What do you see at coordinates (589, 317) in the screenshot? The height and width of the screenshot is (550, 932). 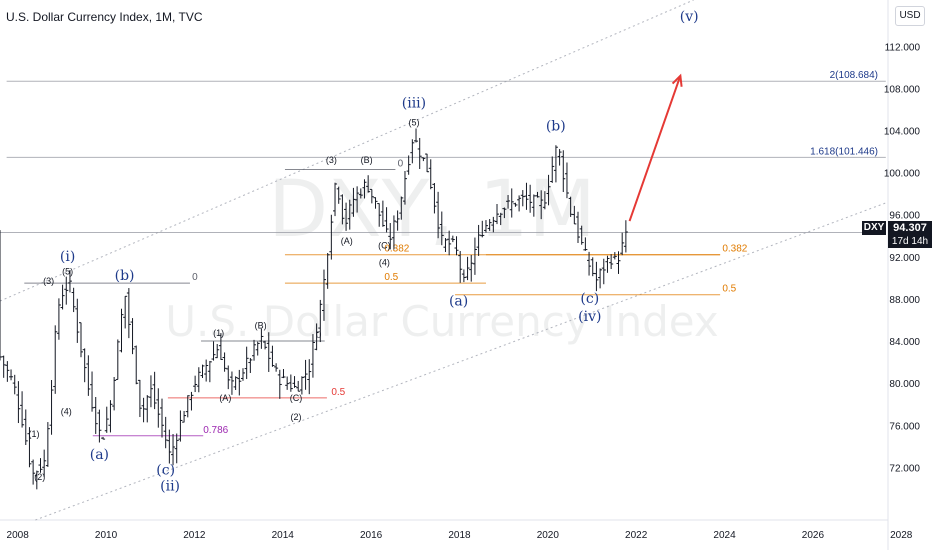 I see `wave-label: (iv)` at bounding box center [589, 317].